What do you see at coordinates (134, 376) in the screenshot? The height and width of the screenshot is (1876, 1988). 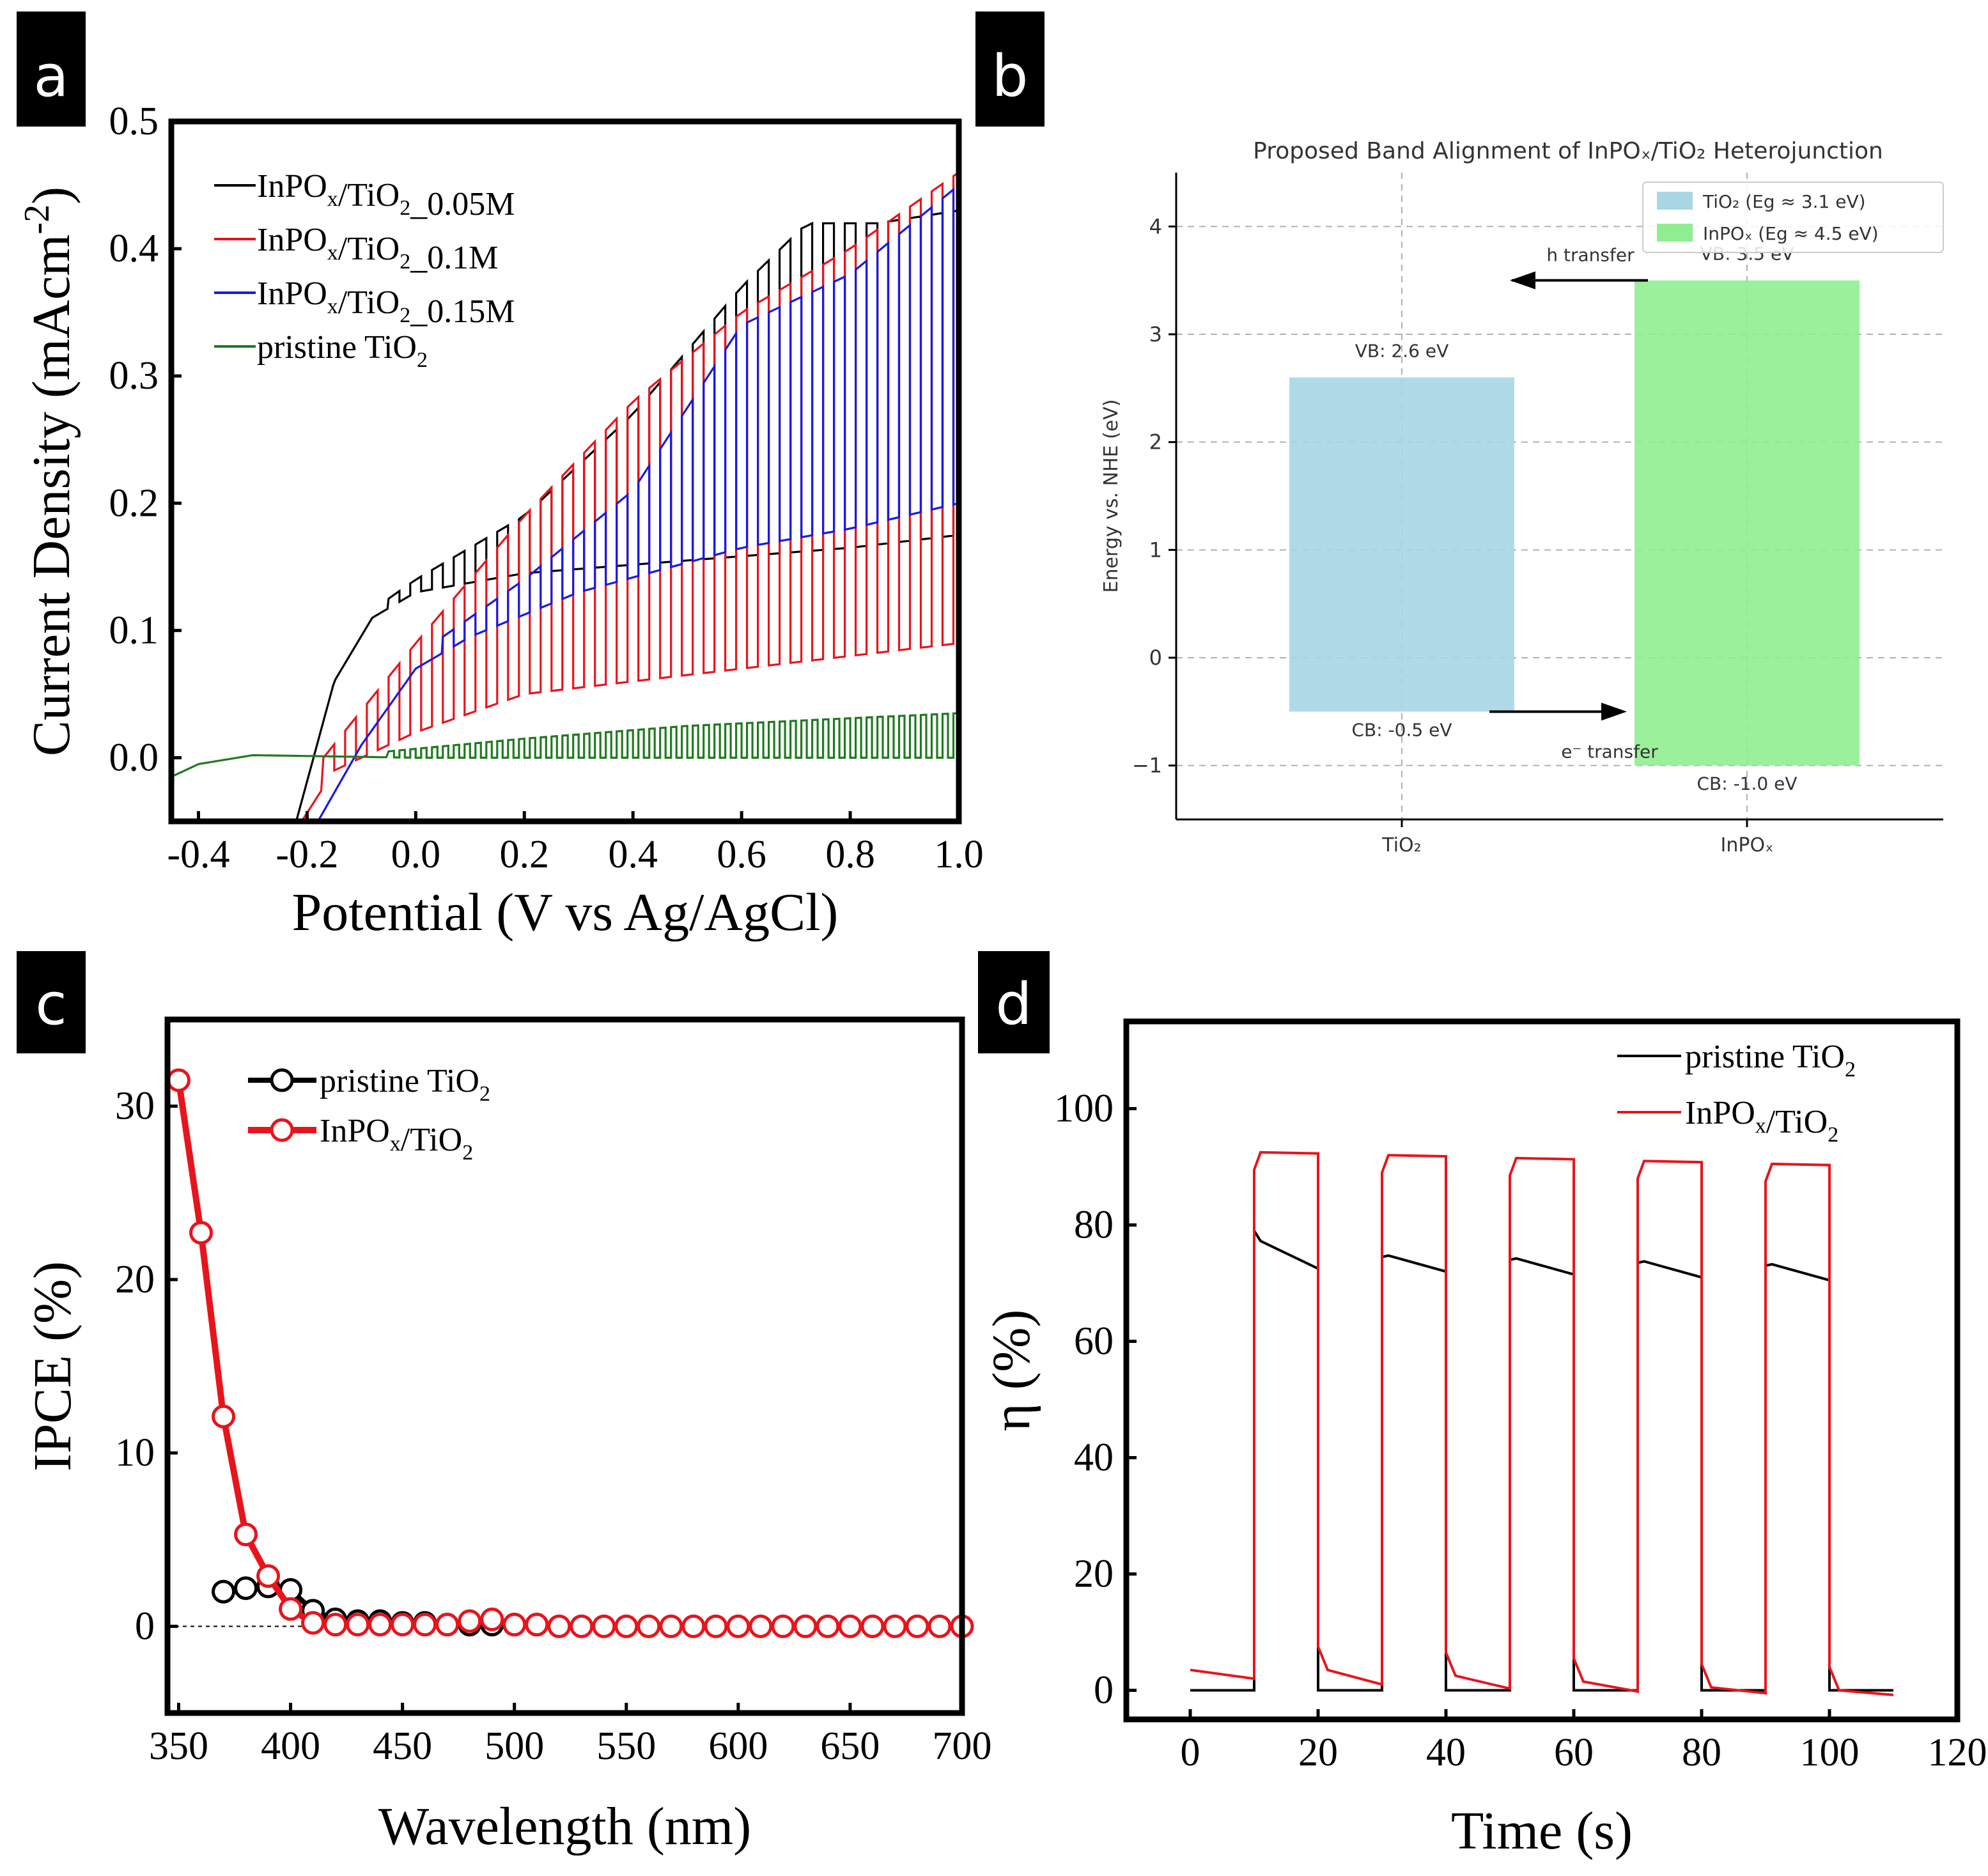 I see `panel-a-y-tick-label: 0.3` at bounding box center [134, 376].